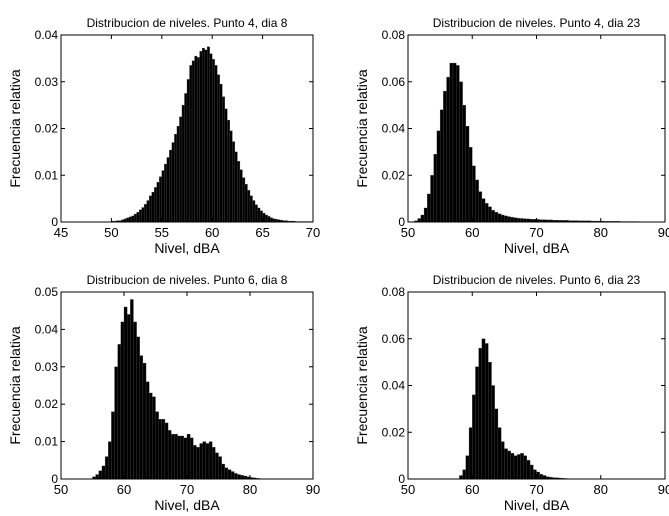  Describe the element at coordinates (187, 280) in the screenshot. I see `chart-title: Distribucion de niveles. Punto 6, dia 8` at that location.